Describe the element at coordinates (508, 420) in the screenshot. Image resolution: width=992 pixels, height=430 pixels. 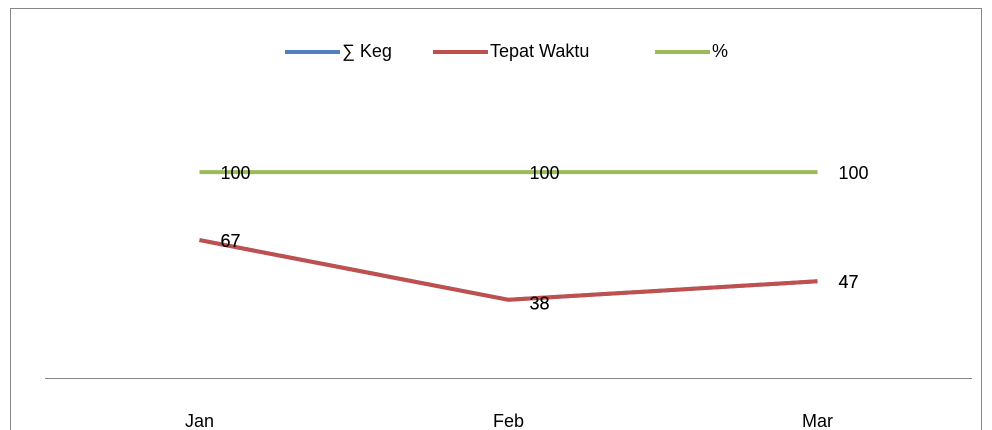
I see `x-tick-label: Feb` at that location.